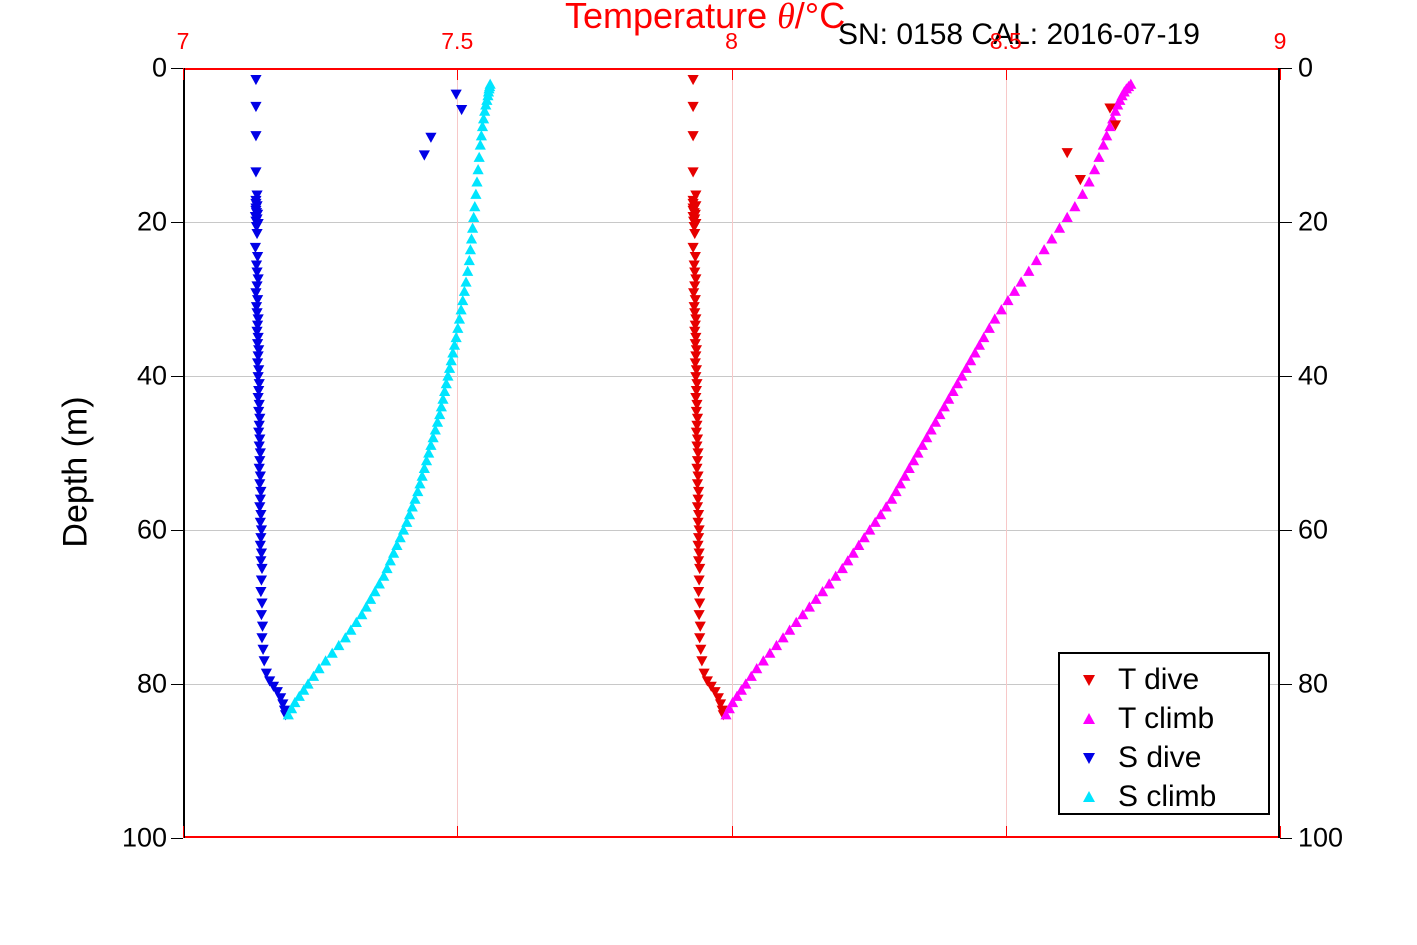 This screenshot has height=945, width=1417. I want to click on top-tick-label: 8.5, so click(1005, 41).